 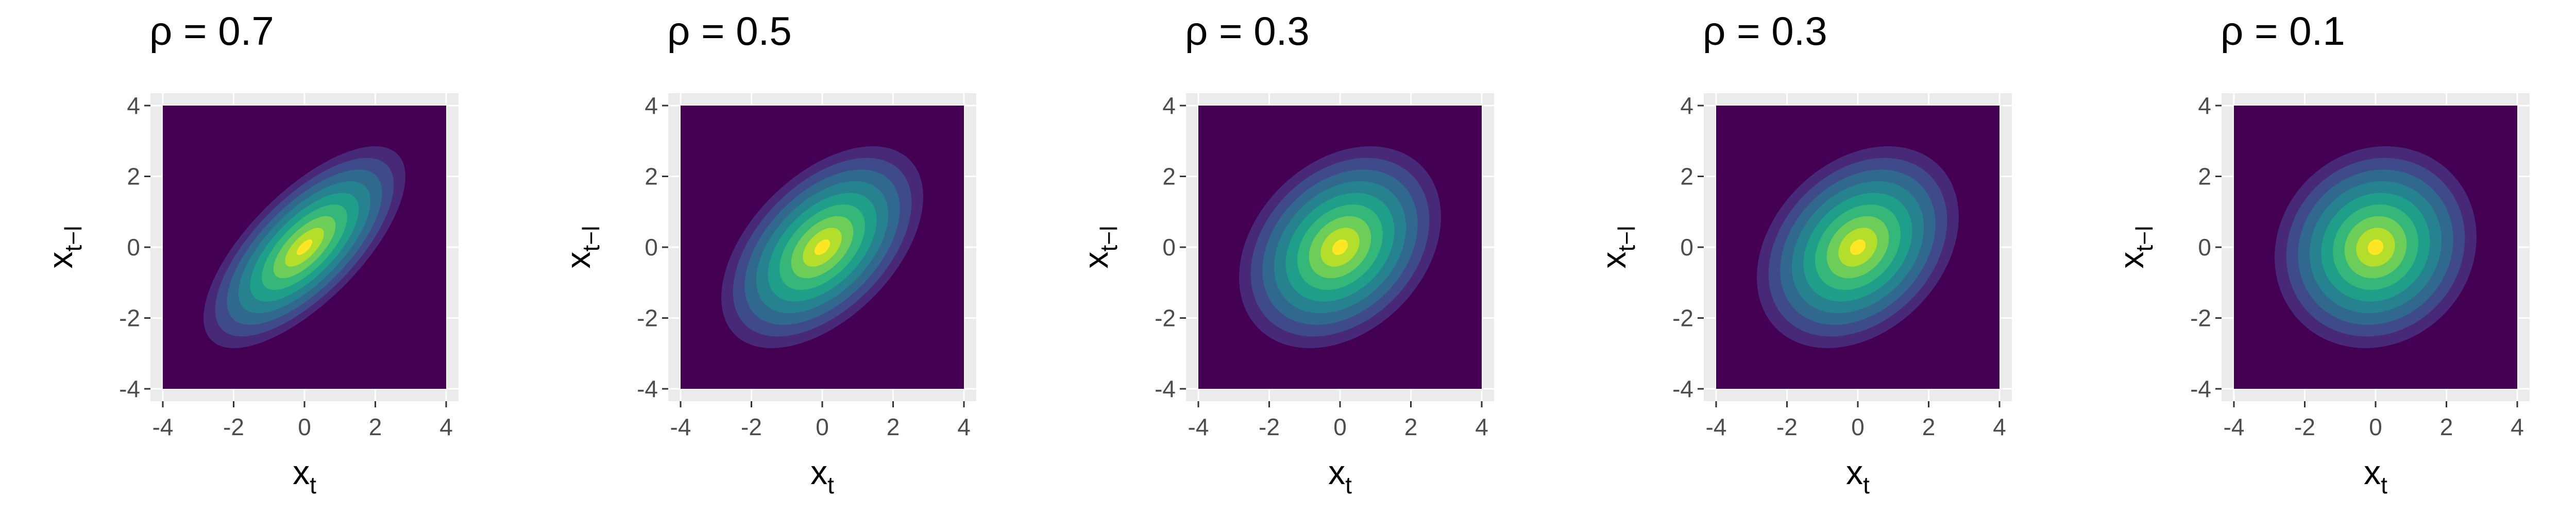 What do you see at coordinates (729, 31) in the screenshot?
I see `panel-title: ρ = 0.5` at bounding box center [729, 31].